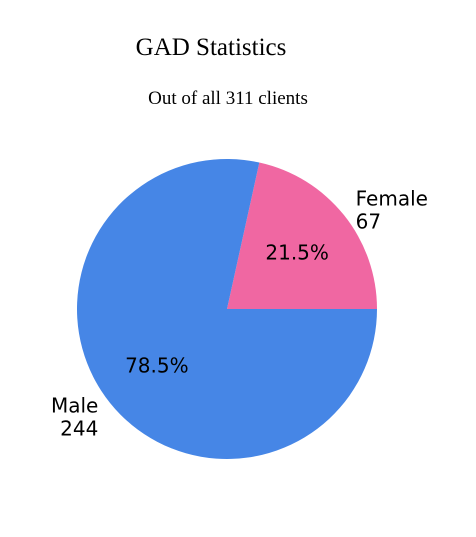 The height and width of the screenshot is (537, 476). What do you see at coordinates (157, 365) in the screenshot?
I see `pie-percent-label-male: 78.5%` at bounding box center [157, 365].